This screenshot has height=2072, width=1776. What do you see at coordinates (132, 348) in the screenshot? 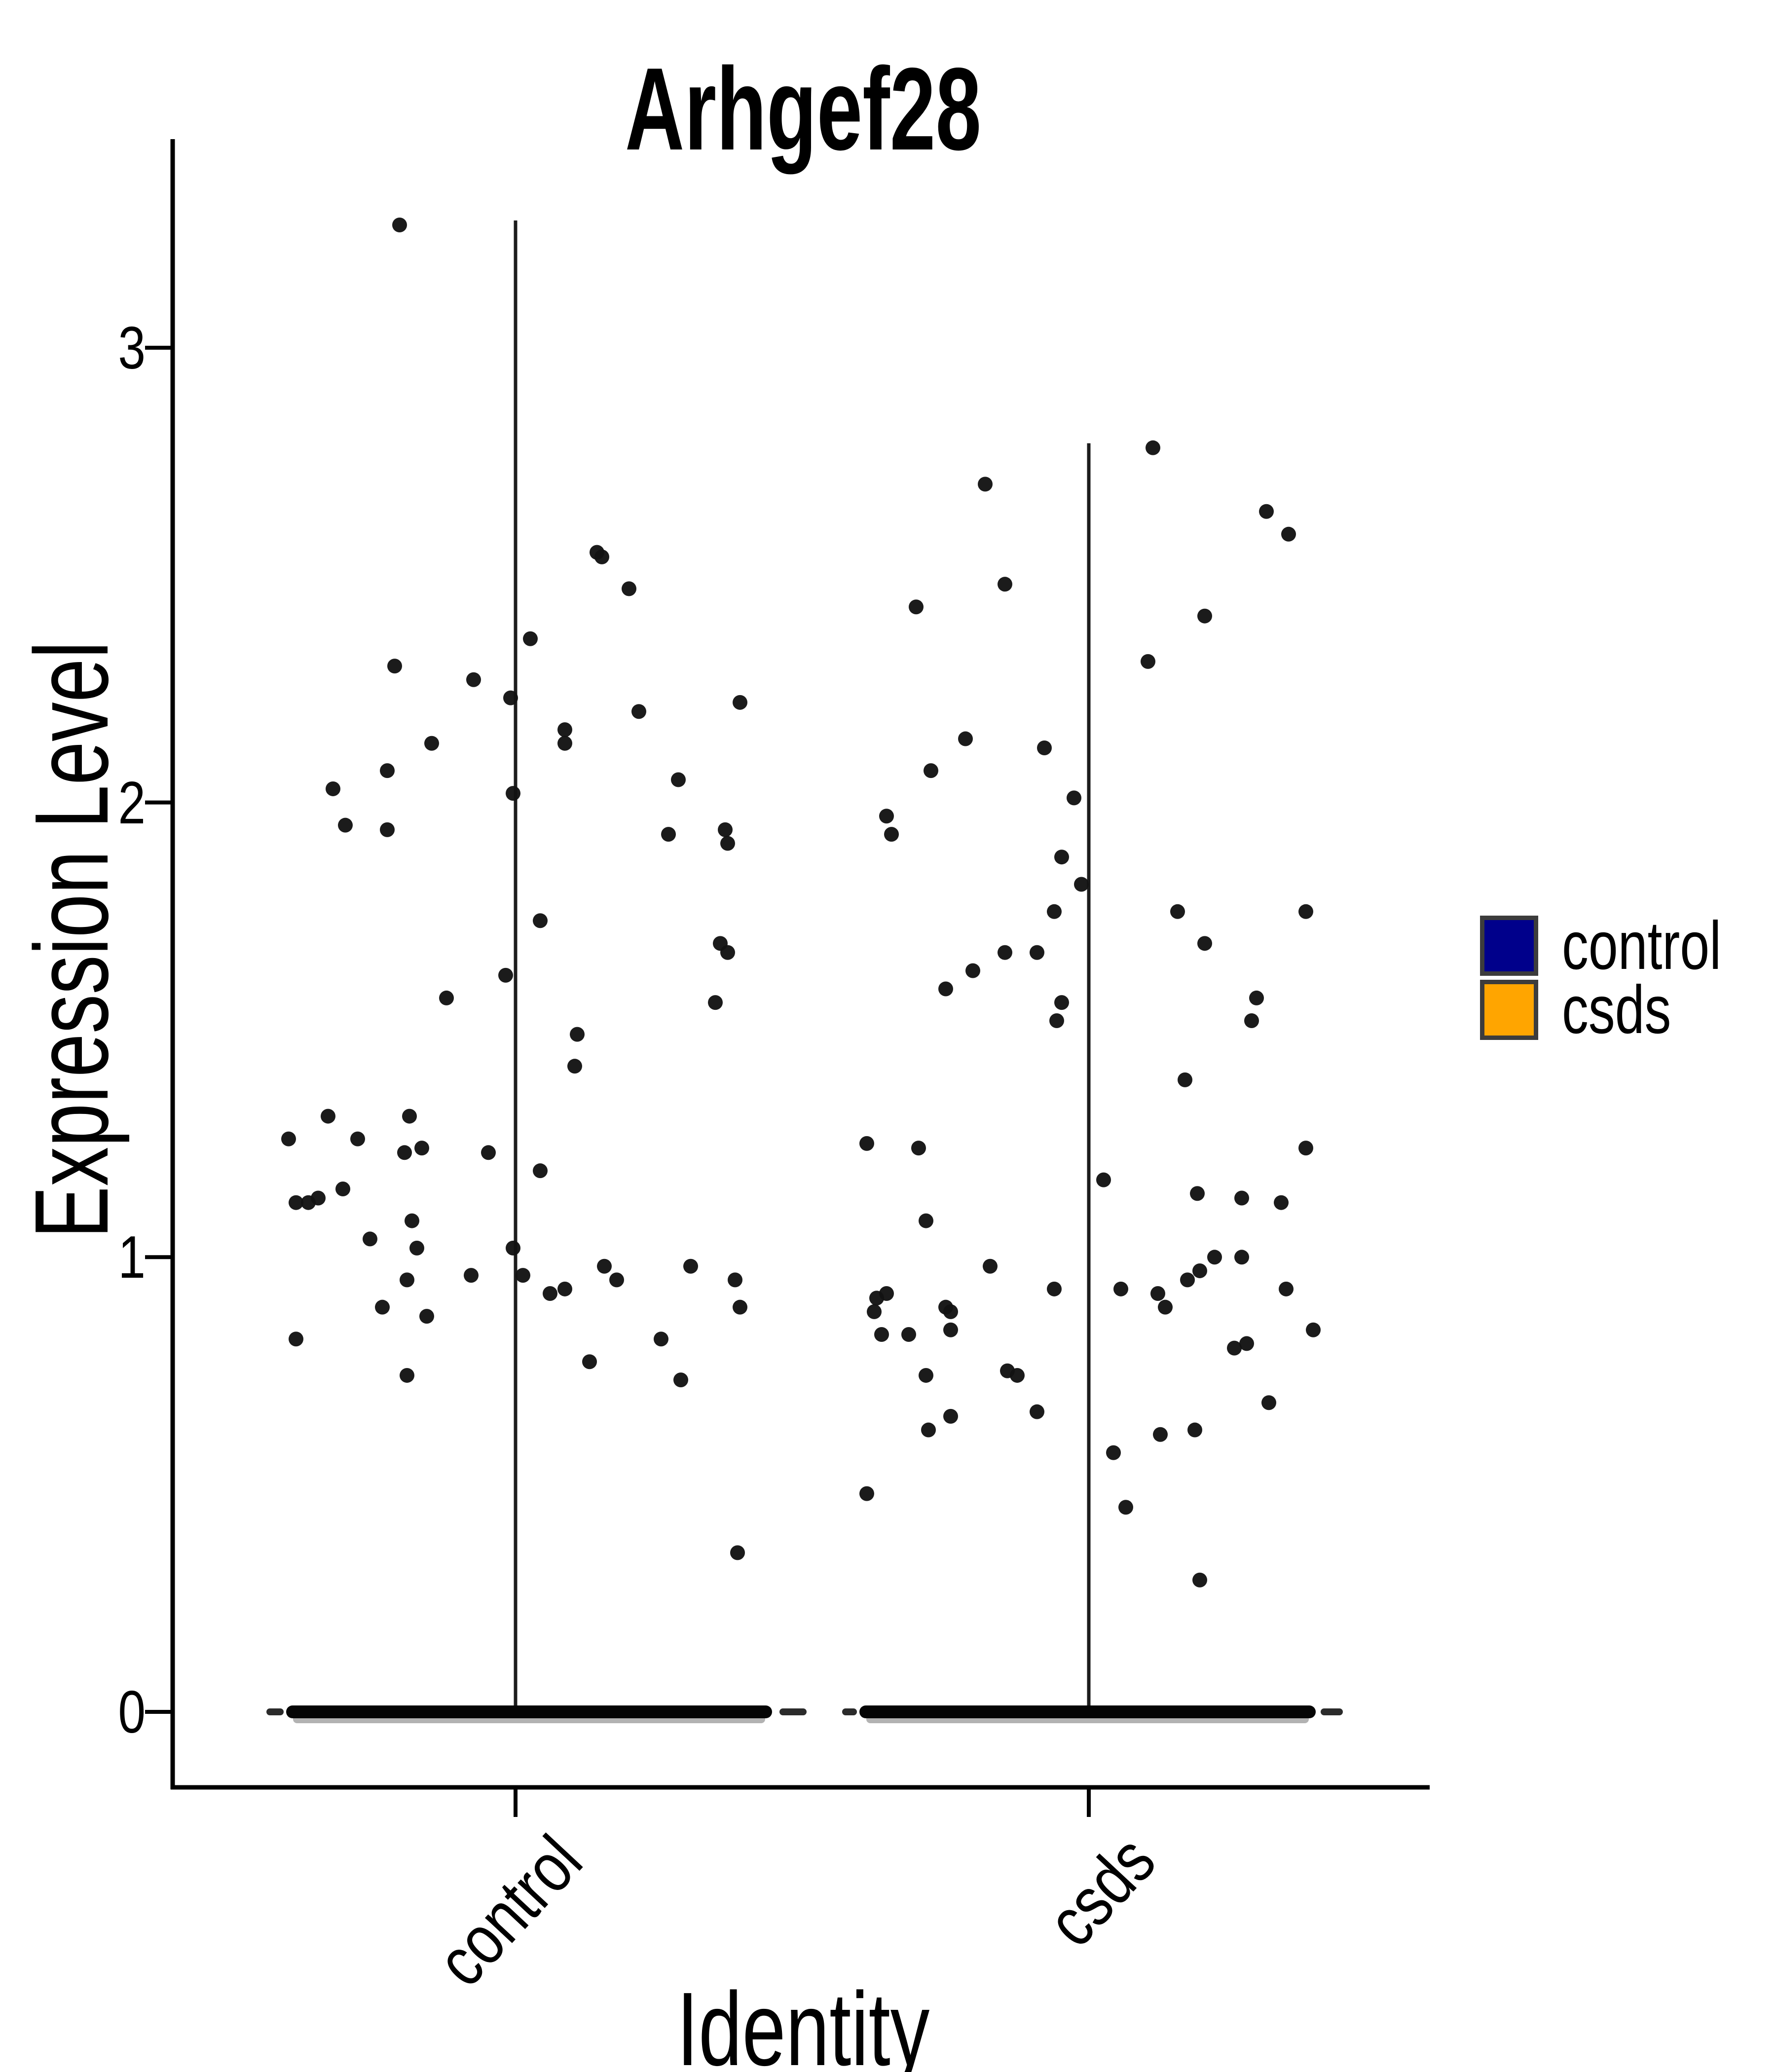
I see `y-tick-label: 3` at bounding box center [132, 348].